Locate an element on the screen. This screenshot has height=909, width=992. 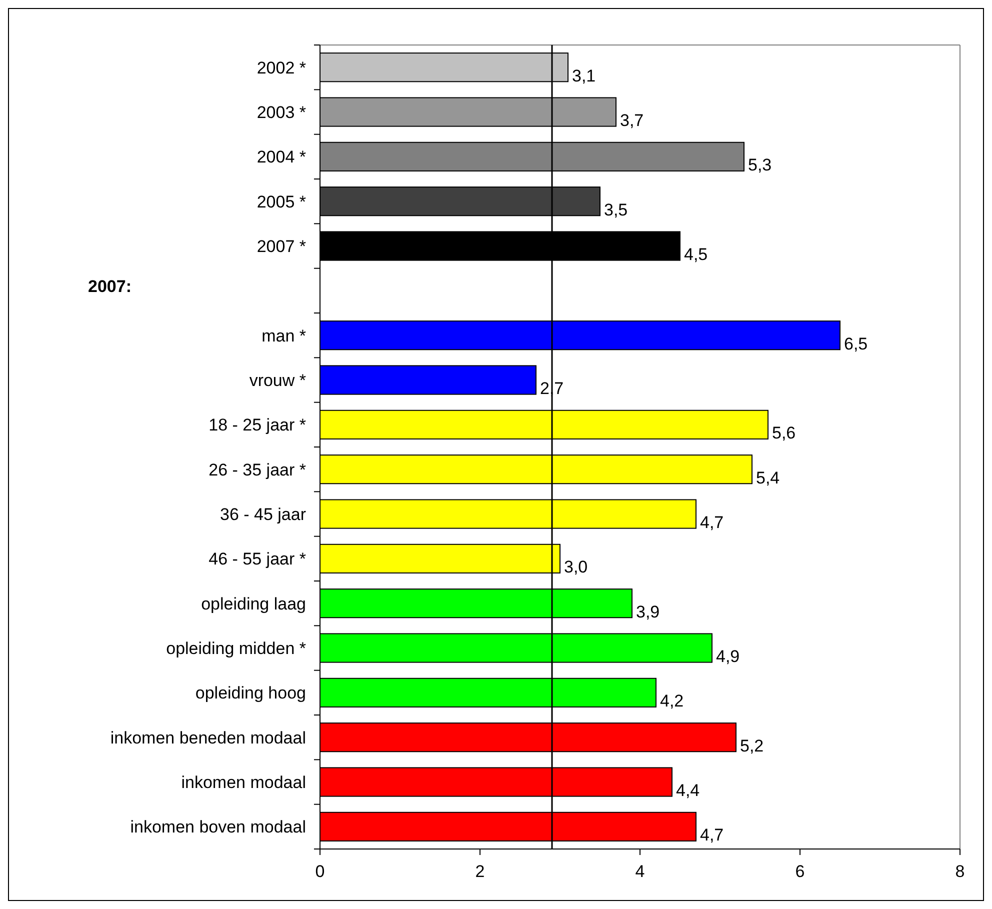
y-tick-label: opleiding laag is located at coordinates (253, 604).